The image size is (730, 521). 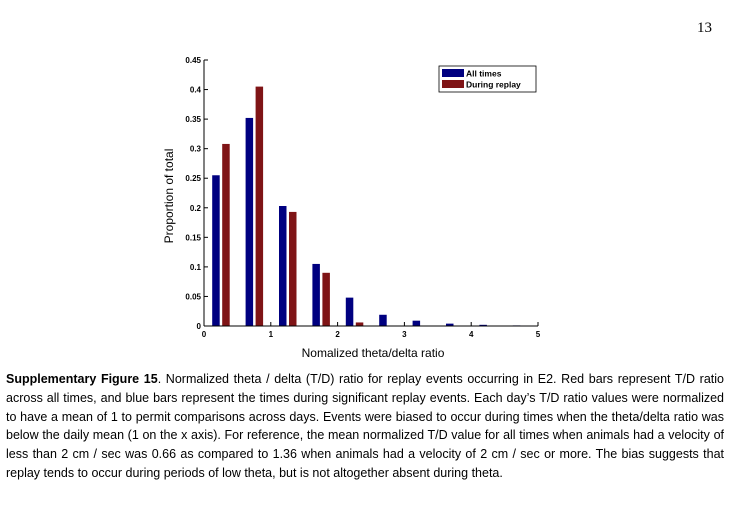 What do you see at coordinates (196, 90) in the screenshot?
I see `y-tick-label: 0.4` at bounding box center [196, 90].